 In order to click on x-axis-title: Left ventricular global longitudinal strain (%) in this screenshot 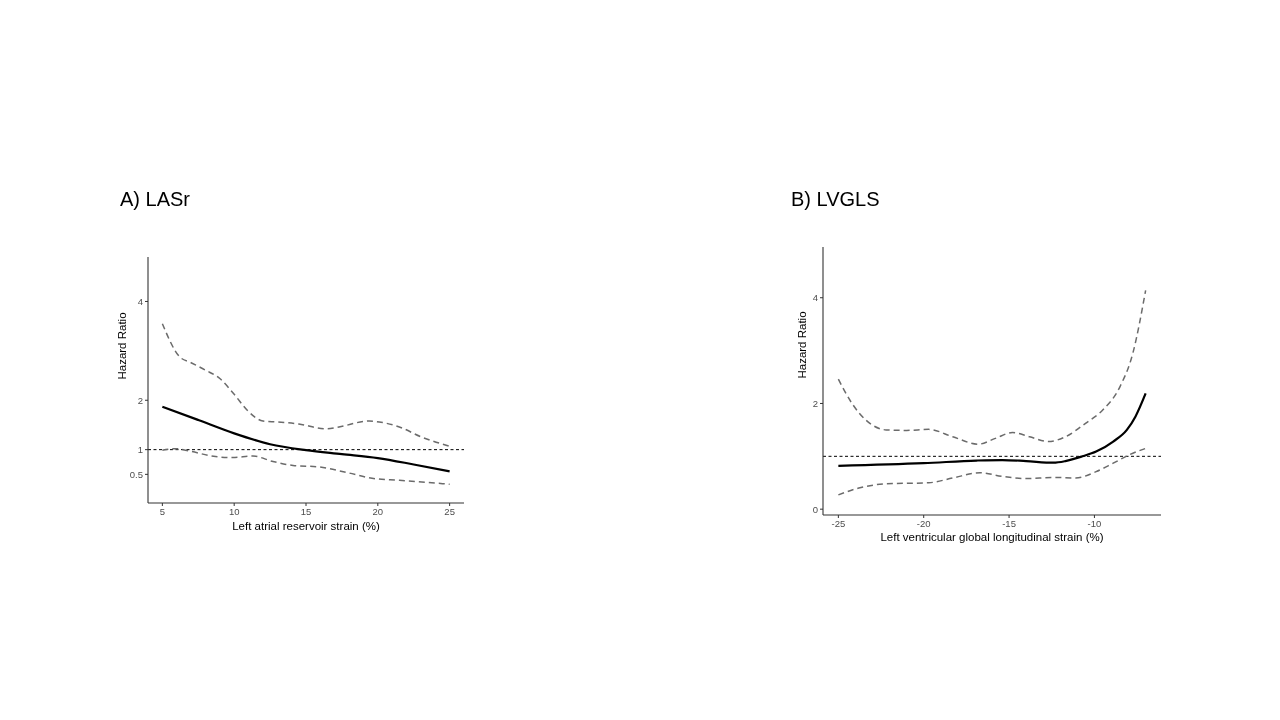, I will do `click(992, 537)`.